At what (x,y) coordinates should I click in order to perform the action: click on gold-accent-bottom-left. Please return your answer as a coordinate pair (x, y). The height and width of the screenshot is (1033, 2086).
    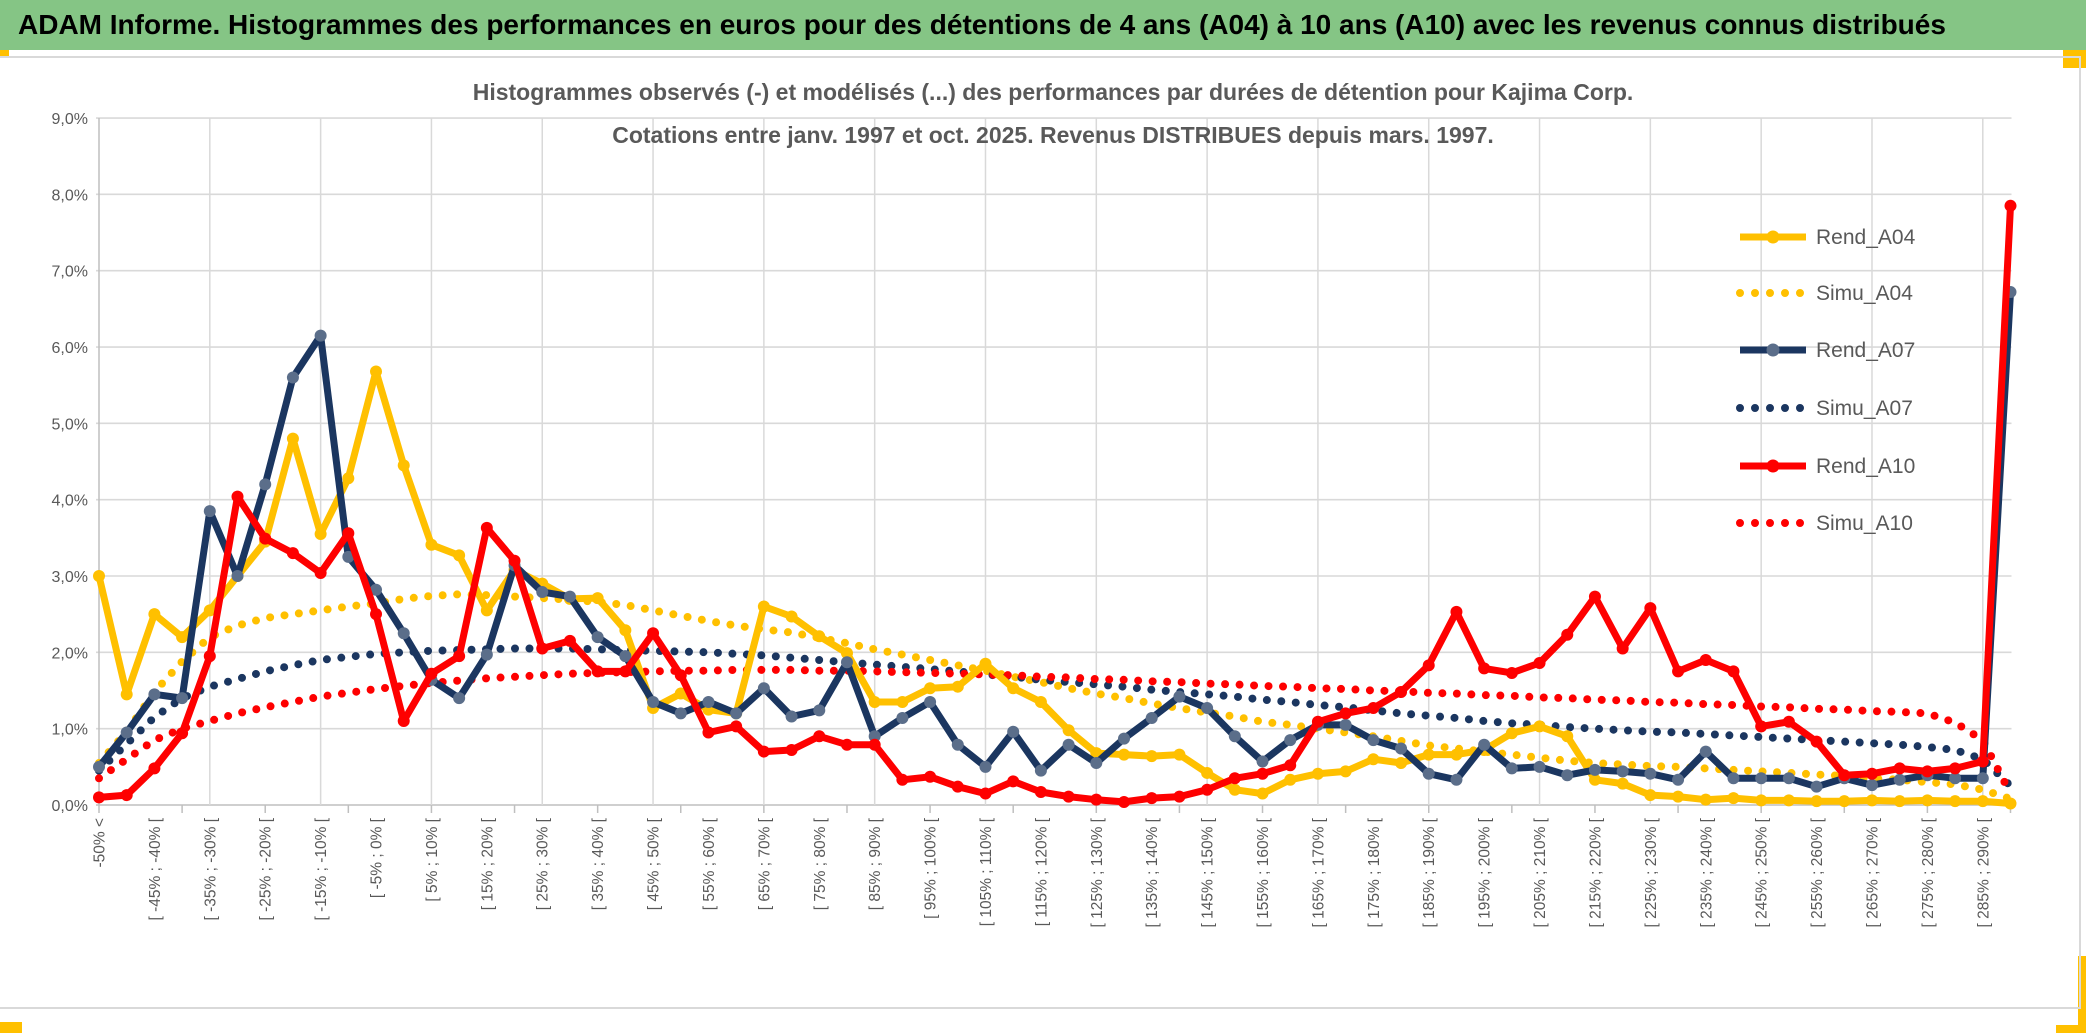
    Looking at the image, I should click on (11, 1027).